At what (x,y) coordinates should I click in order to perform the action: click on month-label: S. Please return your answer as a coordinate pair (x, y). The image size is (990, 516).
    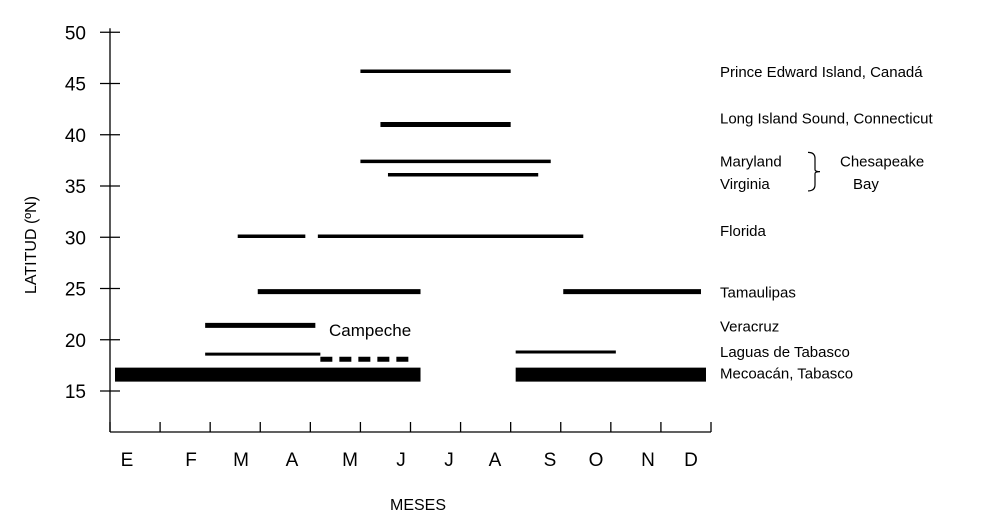
    Looking at the image, I should click on (550, 460).